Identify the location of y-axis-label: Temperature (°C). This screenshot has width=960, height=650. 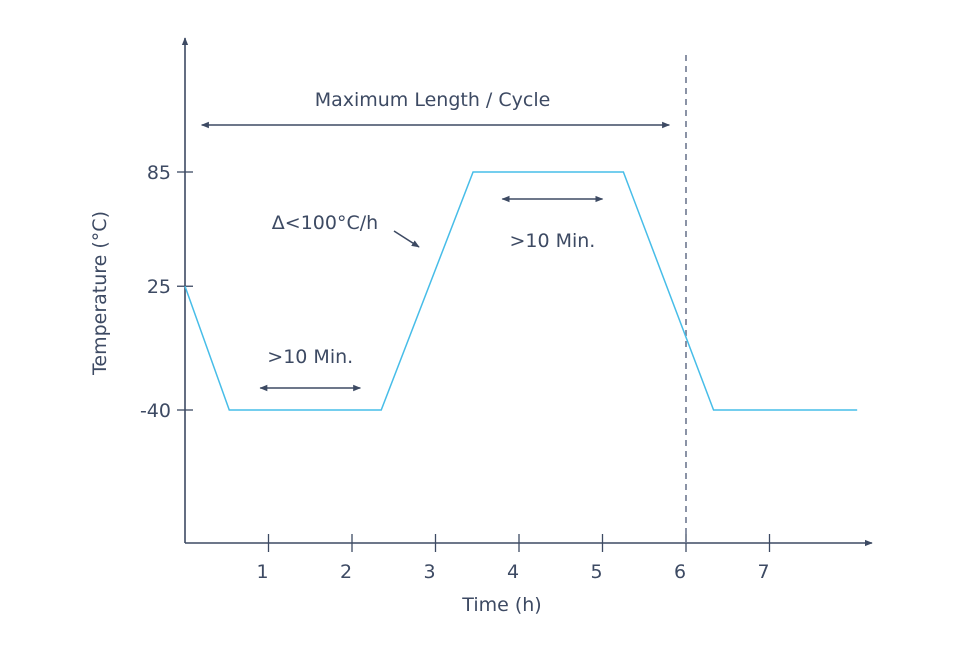
(100, 293).